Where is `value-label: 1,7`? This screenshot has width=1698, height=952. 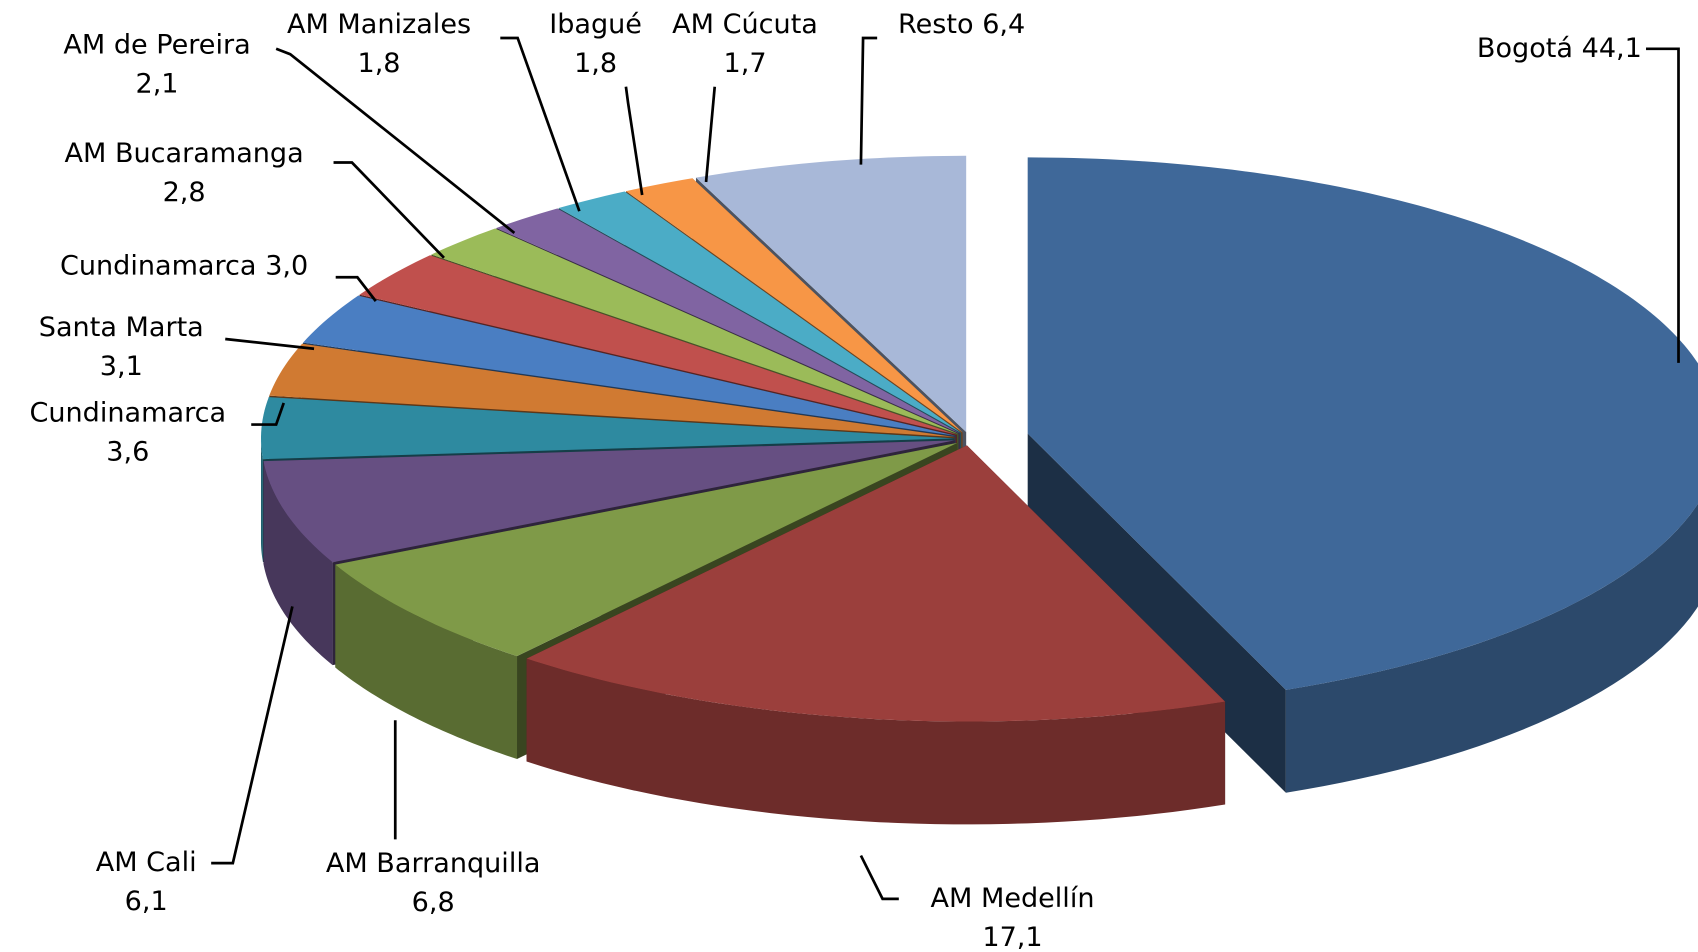
value-label: 1,7 is located at coordinates (745, 62).